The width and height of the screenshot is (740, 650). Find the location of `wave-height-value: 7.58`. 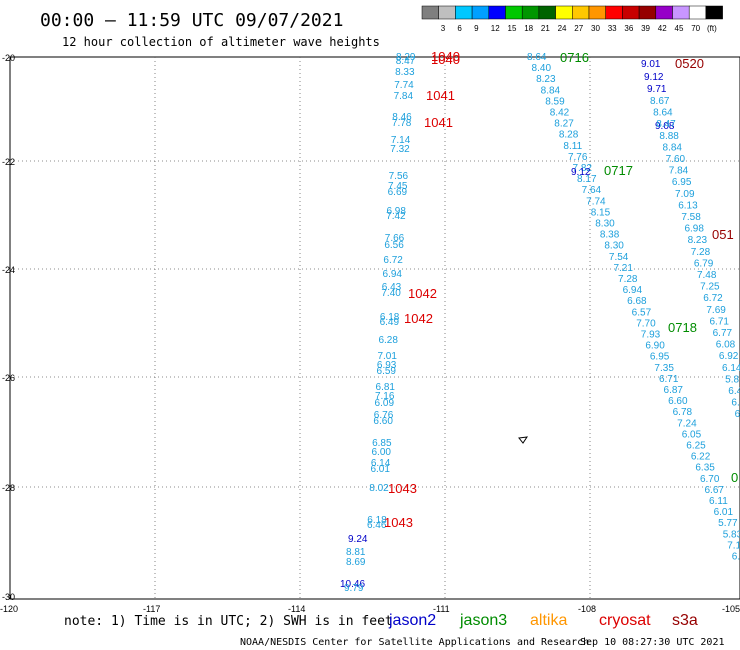

wave-height-value: 7.58 is located at coordinates (691, 217).